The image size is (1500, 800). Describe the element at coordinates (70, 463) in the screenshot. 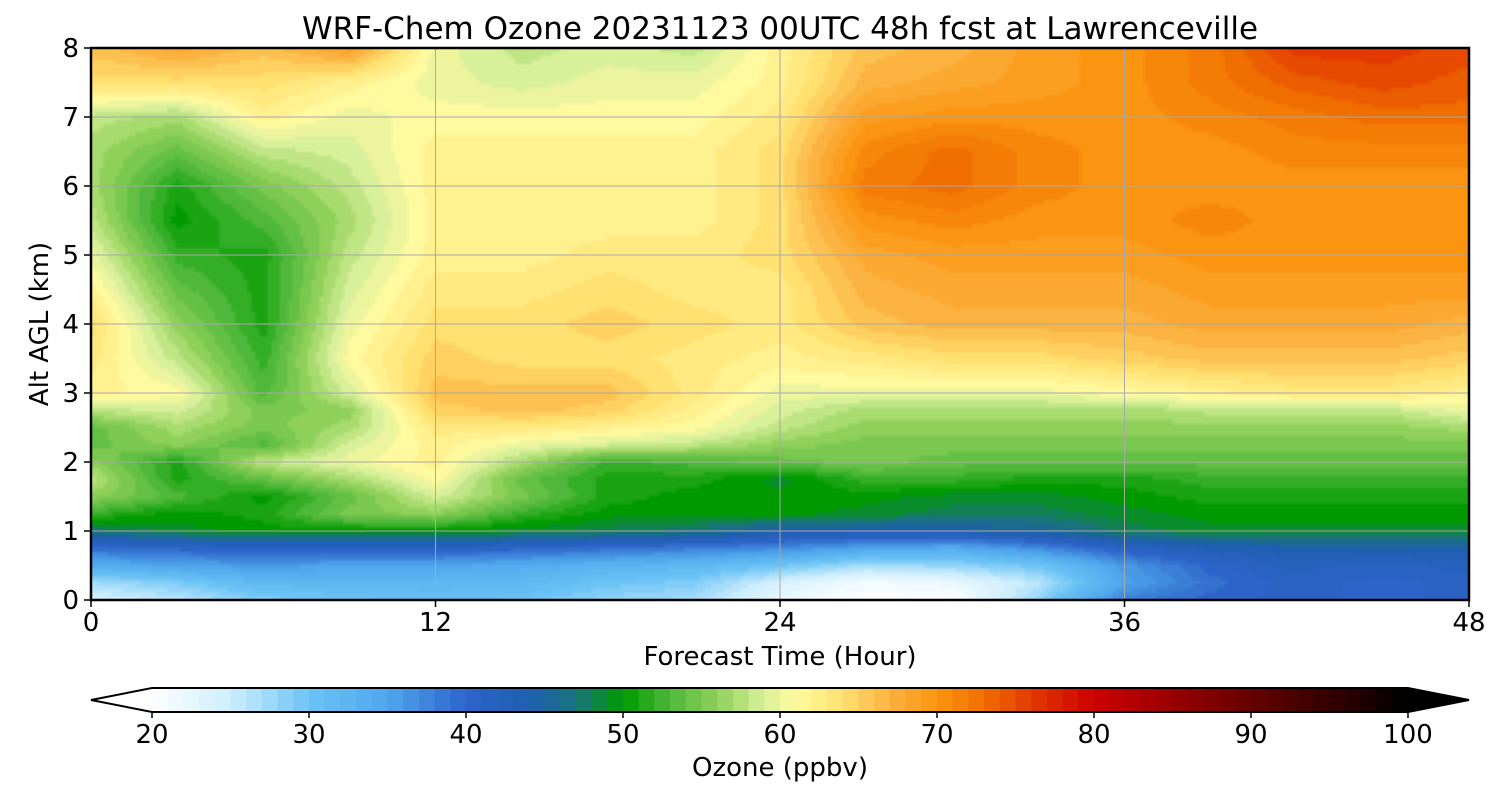

I see `y-tick-label: 2` at that location.